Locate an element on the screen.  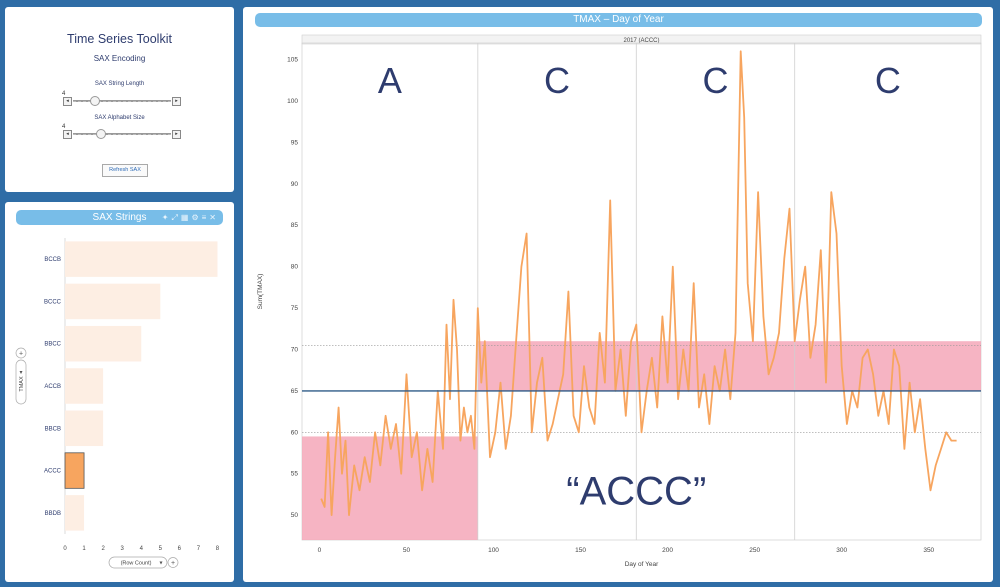
add-field-button is located at coordinates (173, 562).